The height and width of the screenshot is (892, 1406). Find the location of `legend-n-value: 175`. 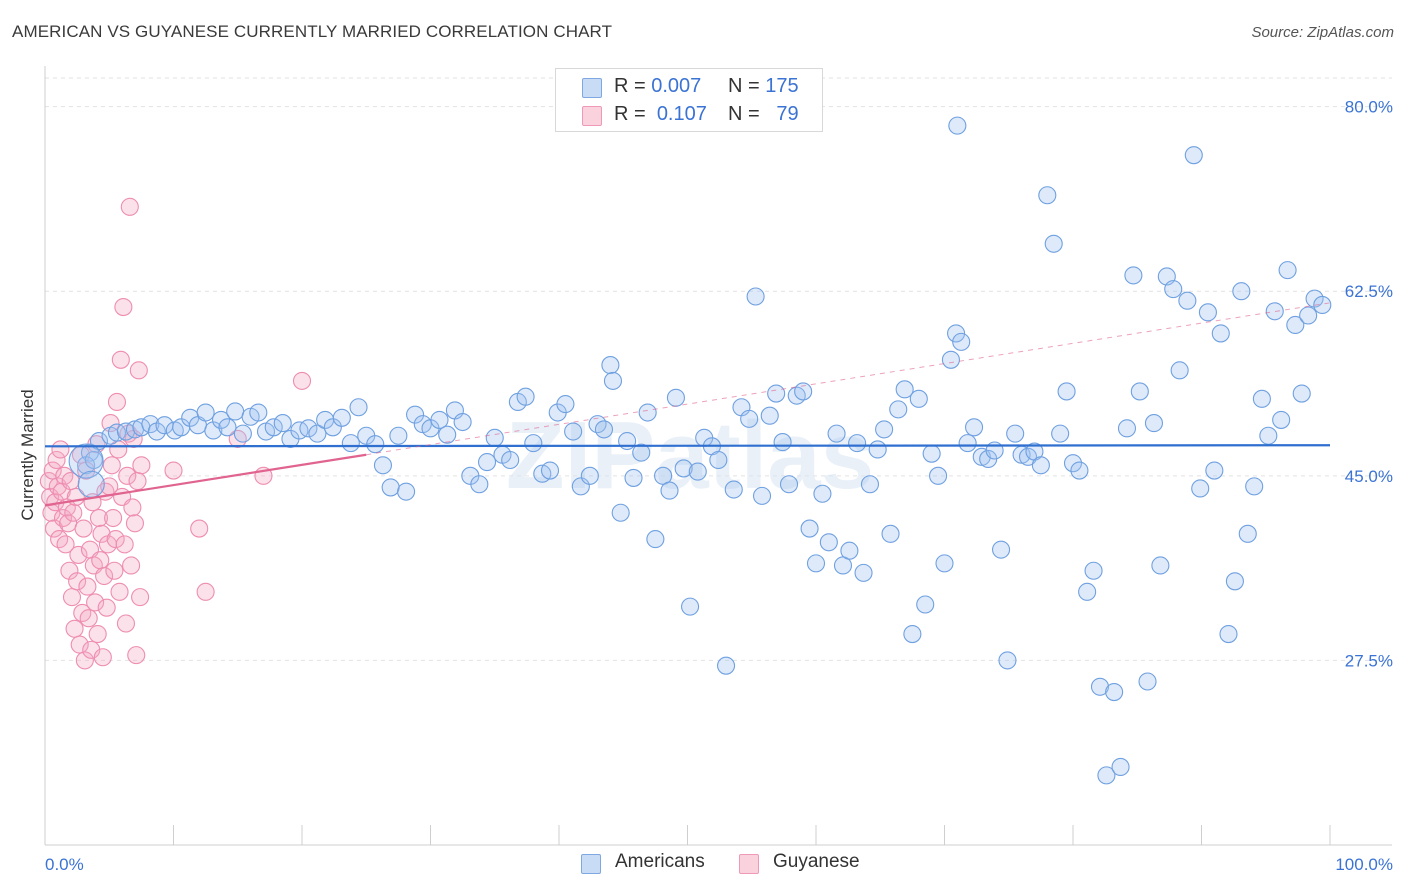

legend-n-value: 175 is located at coordinates (782, 86).